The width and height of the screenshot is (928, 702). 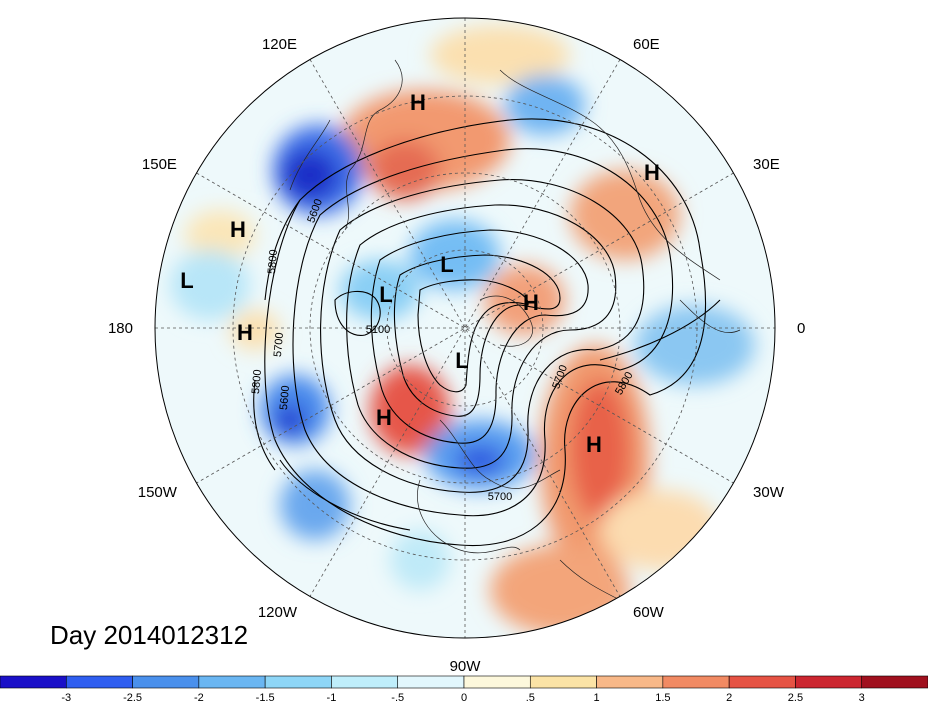 What do you see at coordinates (862, 697) in the screenshot?
I see `colorbar-tick-12: 3` at bounding box center [862, 697].